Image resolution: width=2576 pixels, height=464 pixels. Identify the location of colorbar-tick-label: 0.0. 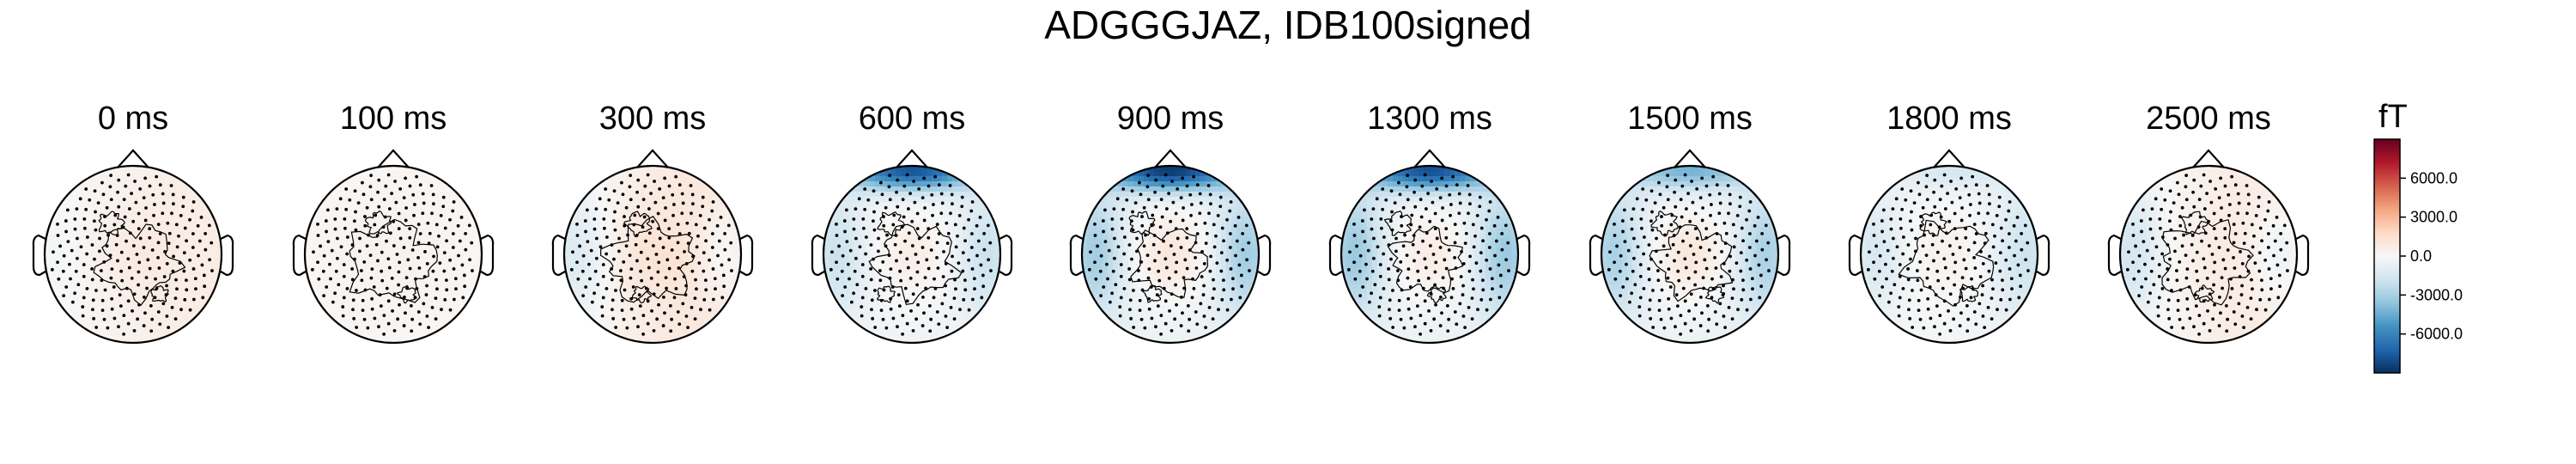
(2421, 256).